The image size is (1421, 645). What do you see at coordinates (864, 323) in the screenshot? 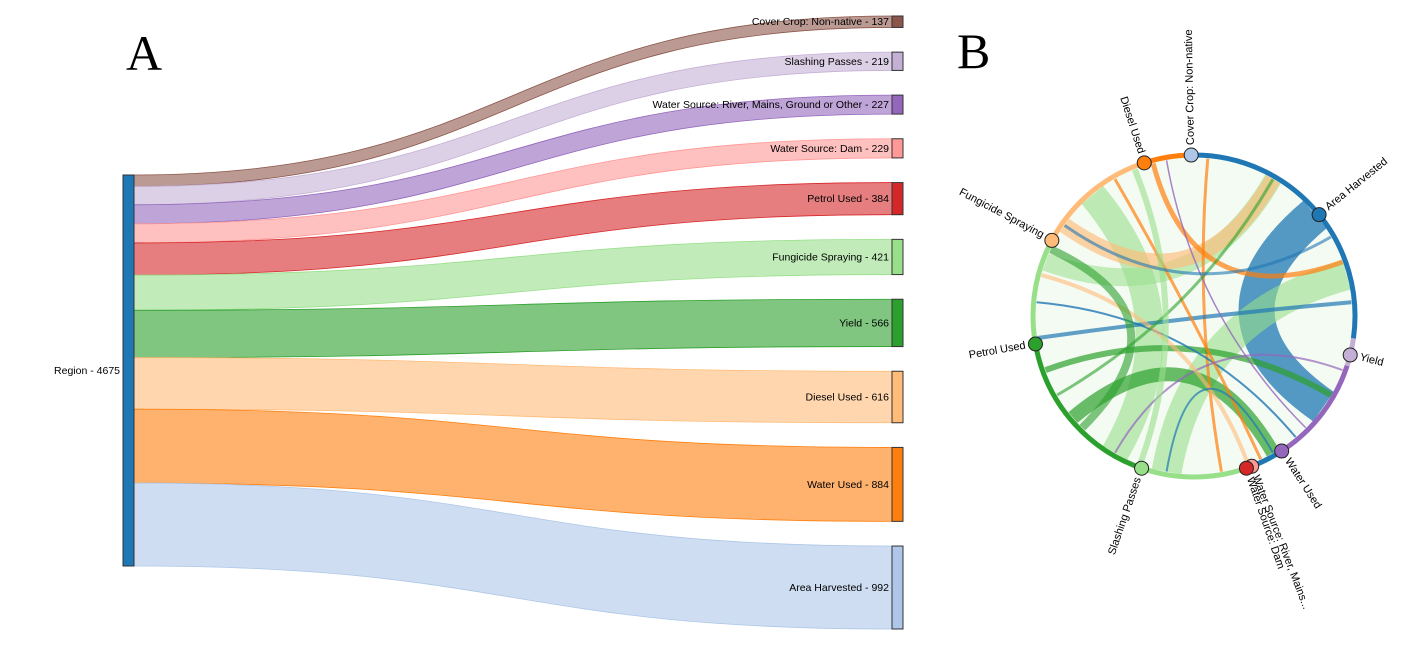
I see `sankey-label-yield: Yield - 566` at bounding box center [864, 323].